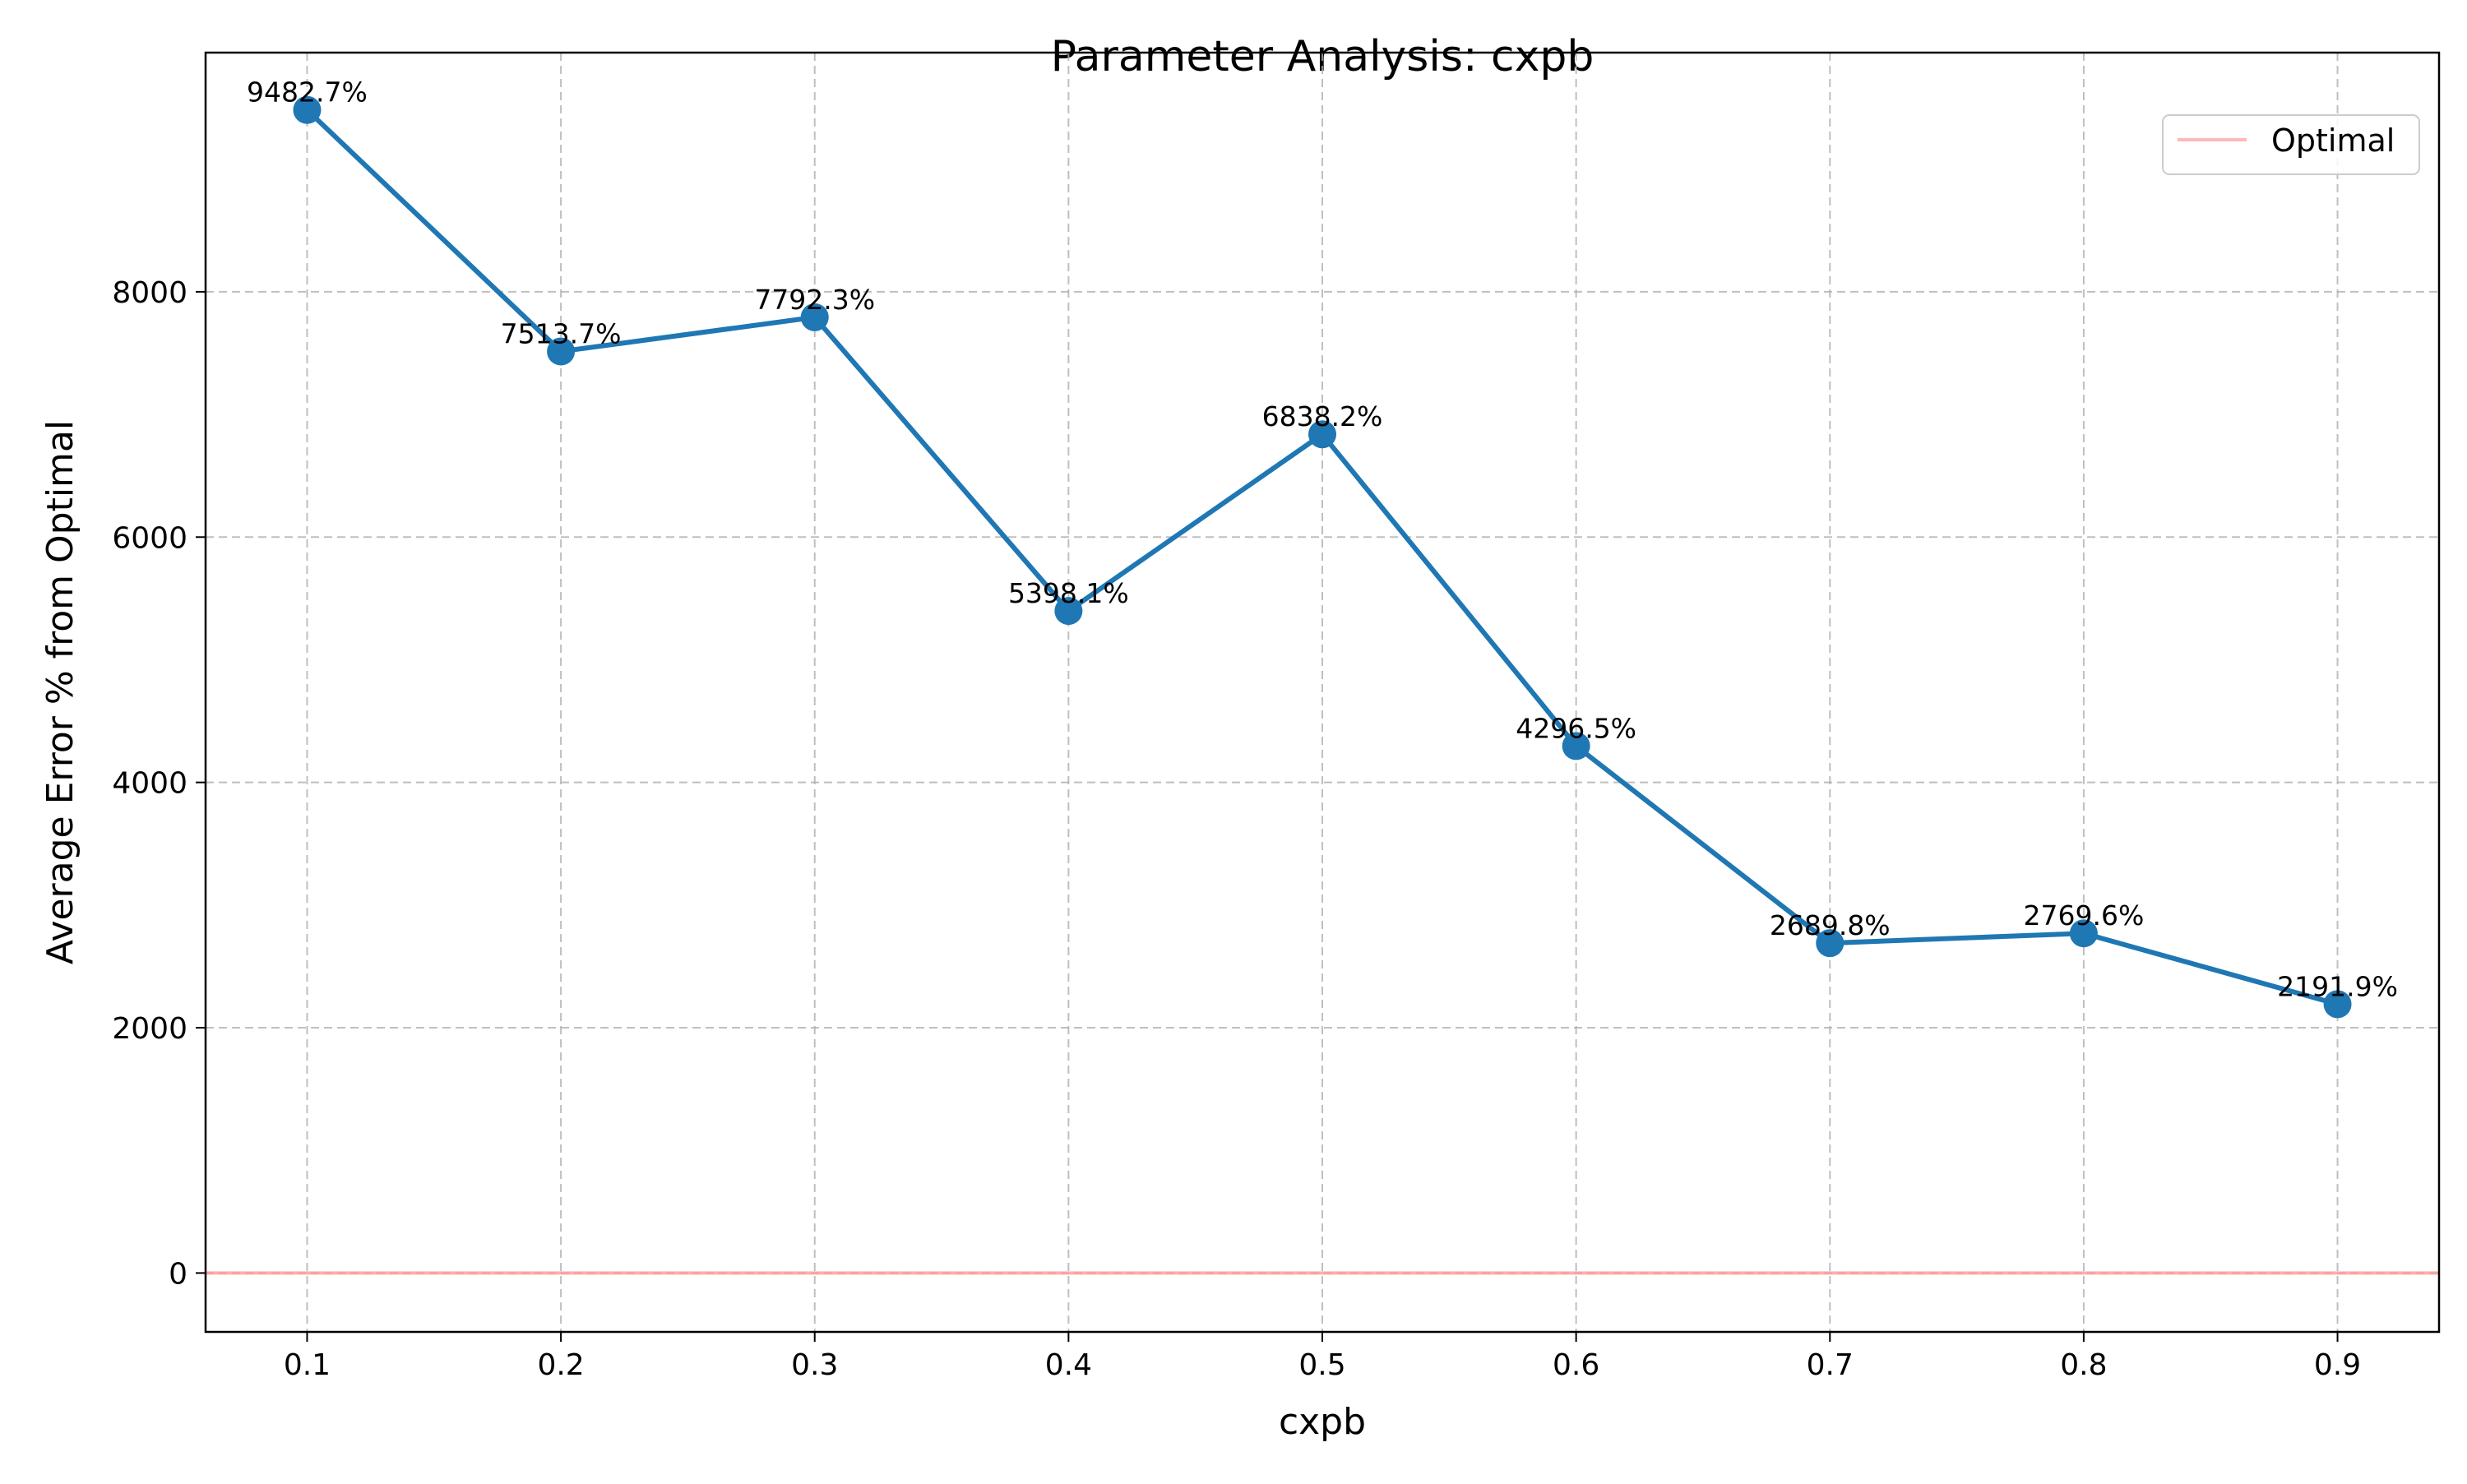 This screenshot has width=2467, height=1484. I want to click on legend: Optimal, so click(2291, 144).